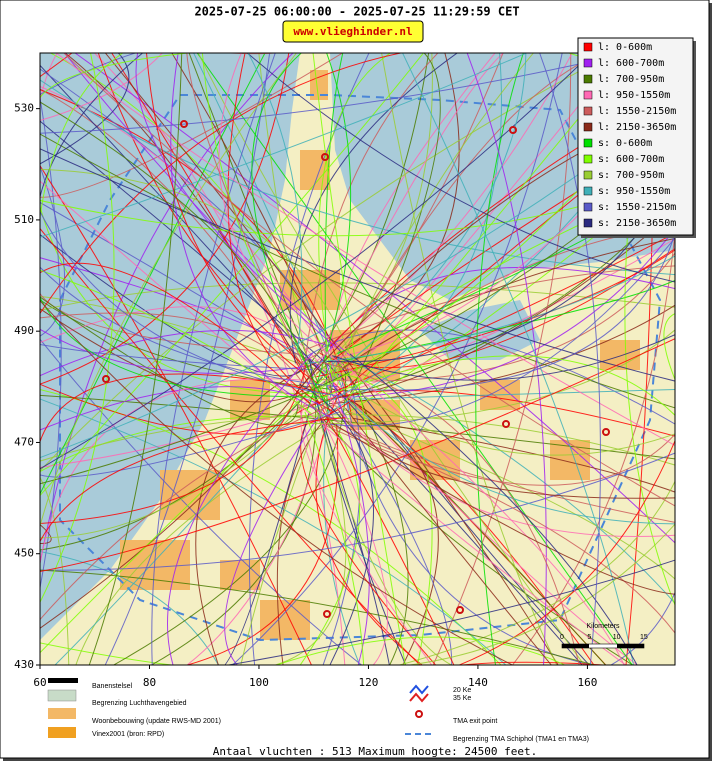 The height and width of the screenshot is (768, 715). What do you see at coordinates (24, 553) in the screenshot?
I see `y-tick-label: 450` at bounding box center [24, 553].